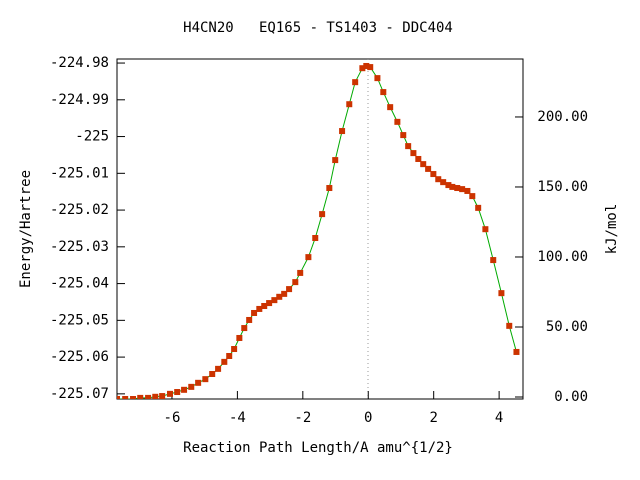 Image resolution: width=640 pixels, height=480 pixels. What do you see at coordinates (237, 418) in the screenshot?
I see `x-tick-label: -4` at bounding box center [237, 418].